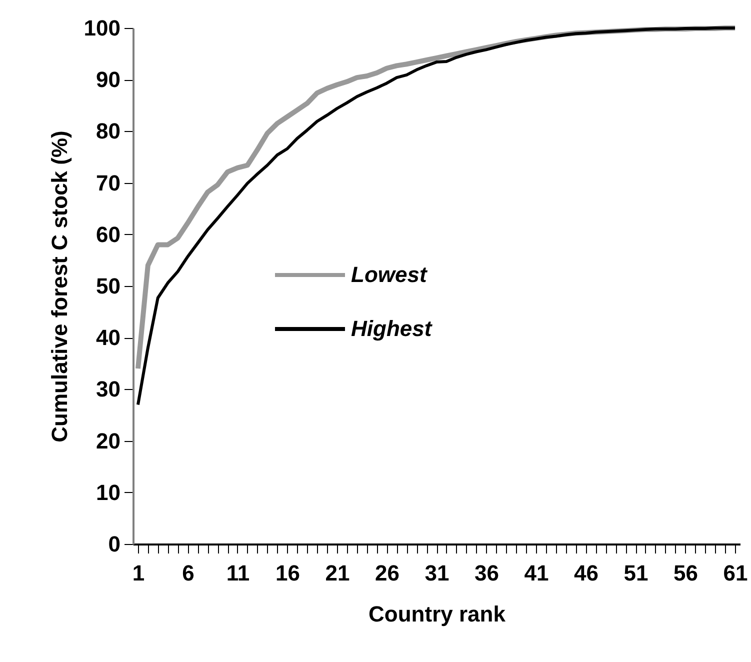 The height and width of the screenshot is (662, 751). Describe the element at coordinates (108, 79) in the screenshot. I see `y-tick-label: 90` at that location.